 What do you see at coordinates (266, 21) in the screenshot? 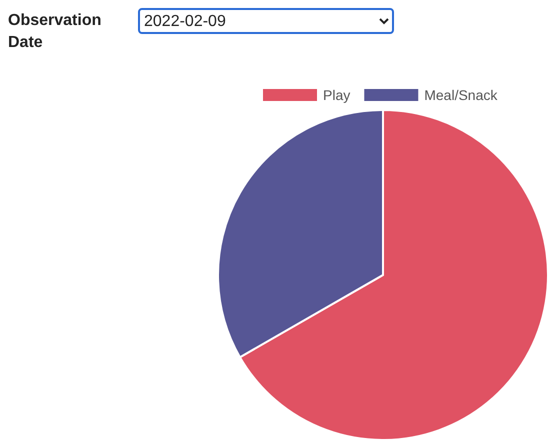
I see `date-select: 2022-02-09` at bounding box center [266, 21].